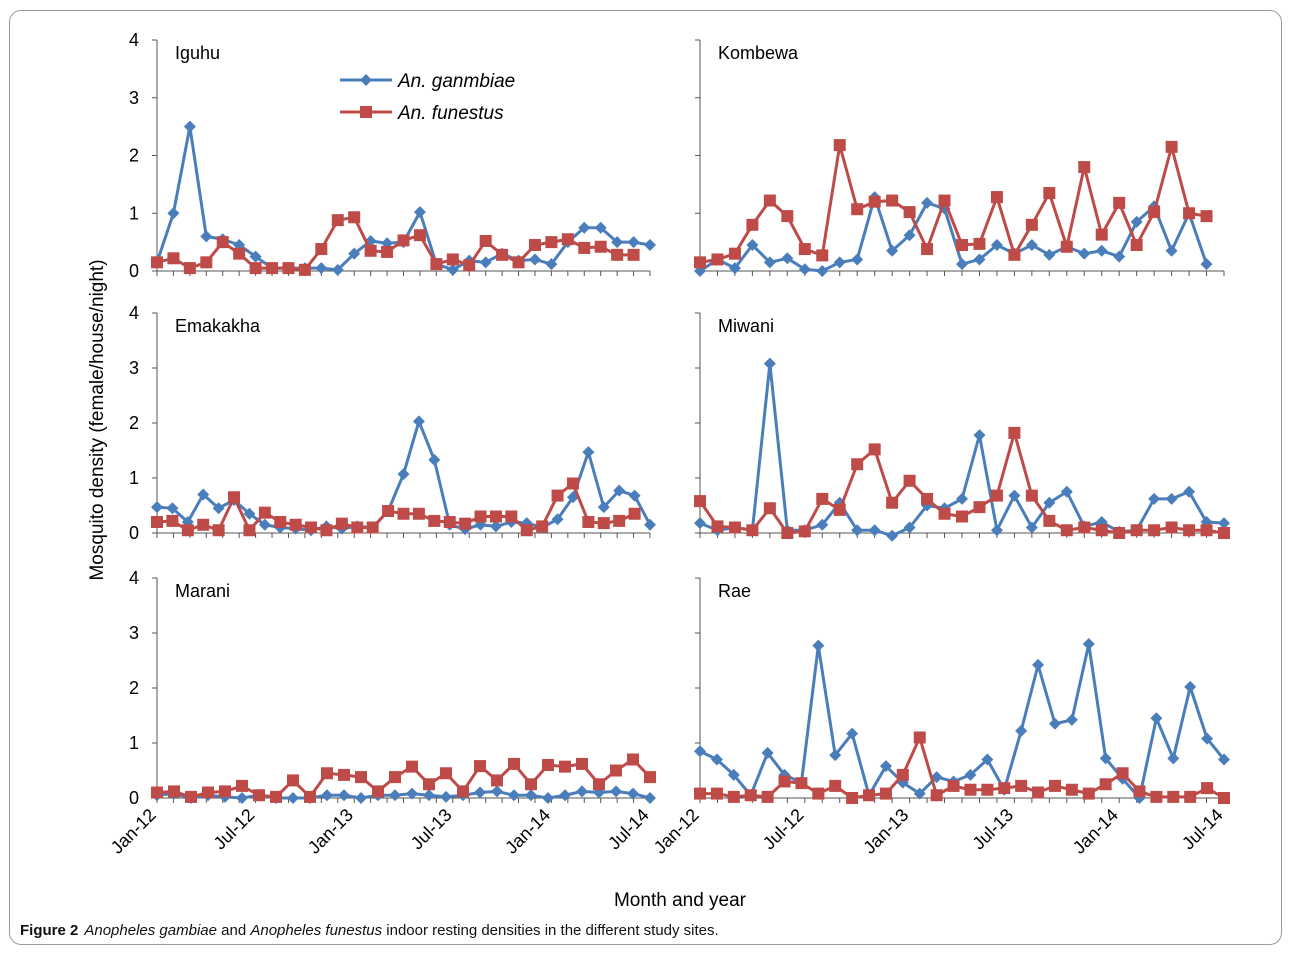 This screenshot has height=954, width=1292. What do you see at coordinates (233, 930) in the screenshot?
I see `caption-connector: and` at bounding box center [233, 930].